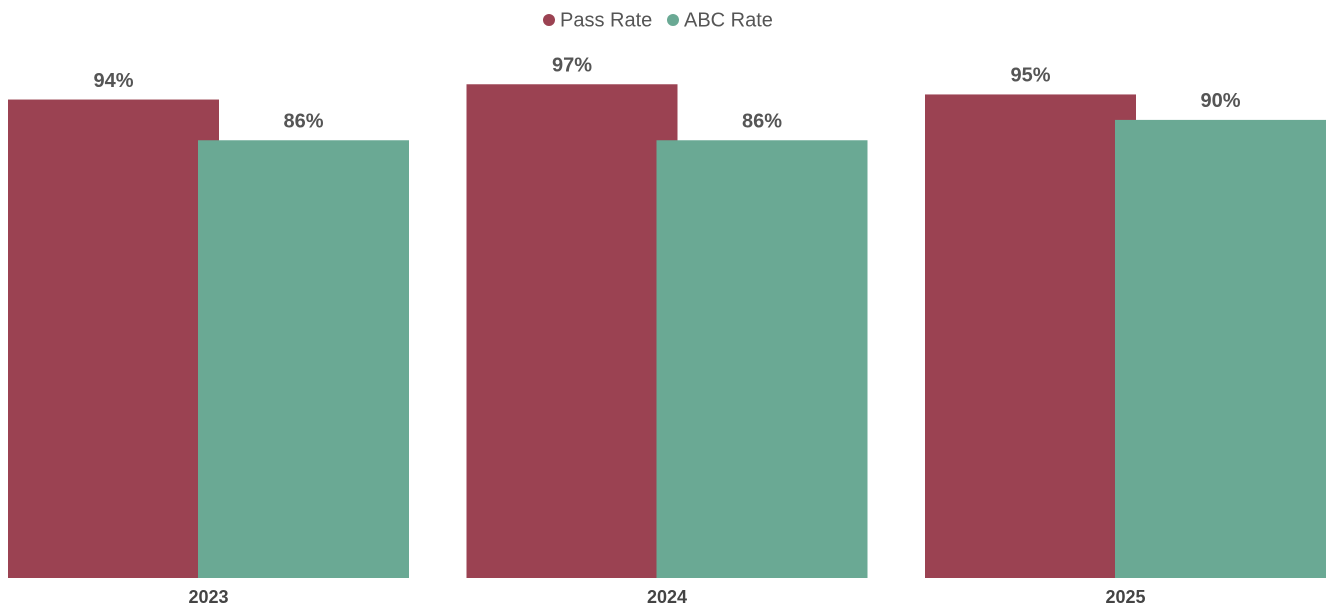  Describe the element at coordinates (113, 81) in the screenshot. I see `value-label: 94%` at that location.